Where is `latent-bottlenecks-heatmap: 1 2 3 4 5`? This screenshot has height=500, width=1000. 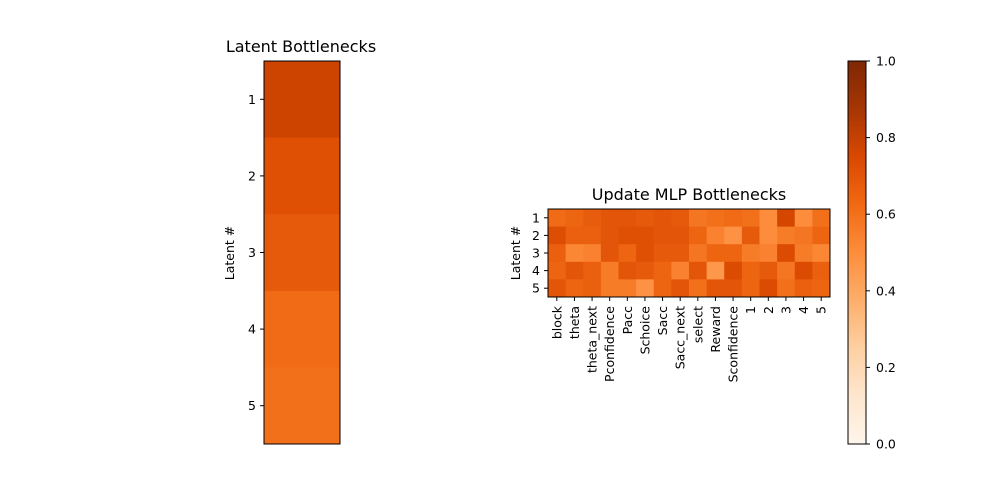 latent-bottlenecks-heatmap: 1 2 3 4 5 is located at coordinates (294, 252).